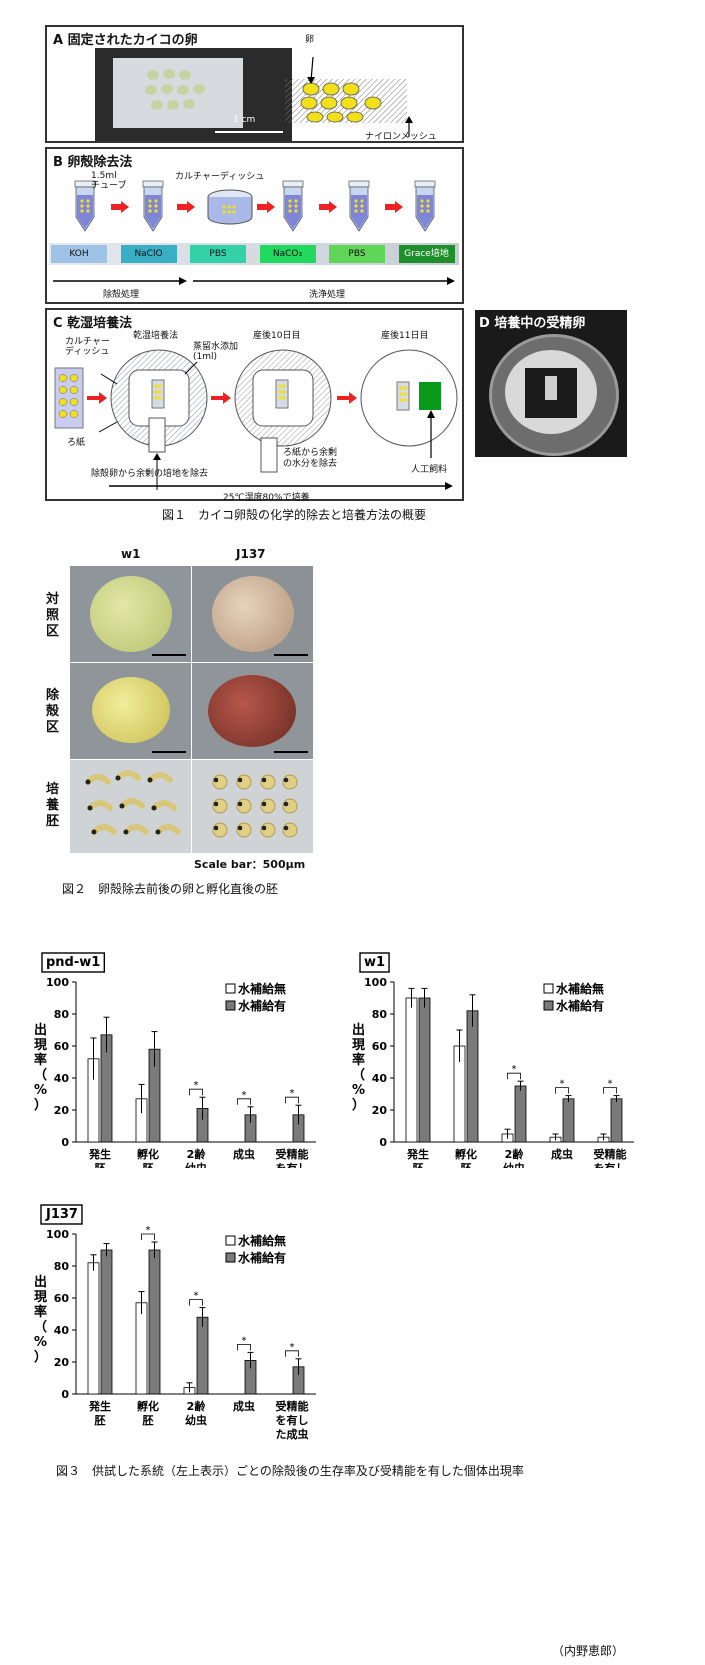  Describe the element at coordinates (93, 162) in the screenshot. I see `panel-b-title: B 卵殻除去法` at that location.